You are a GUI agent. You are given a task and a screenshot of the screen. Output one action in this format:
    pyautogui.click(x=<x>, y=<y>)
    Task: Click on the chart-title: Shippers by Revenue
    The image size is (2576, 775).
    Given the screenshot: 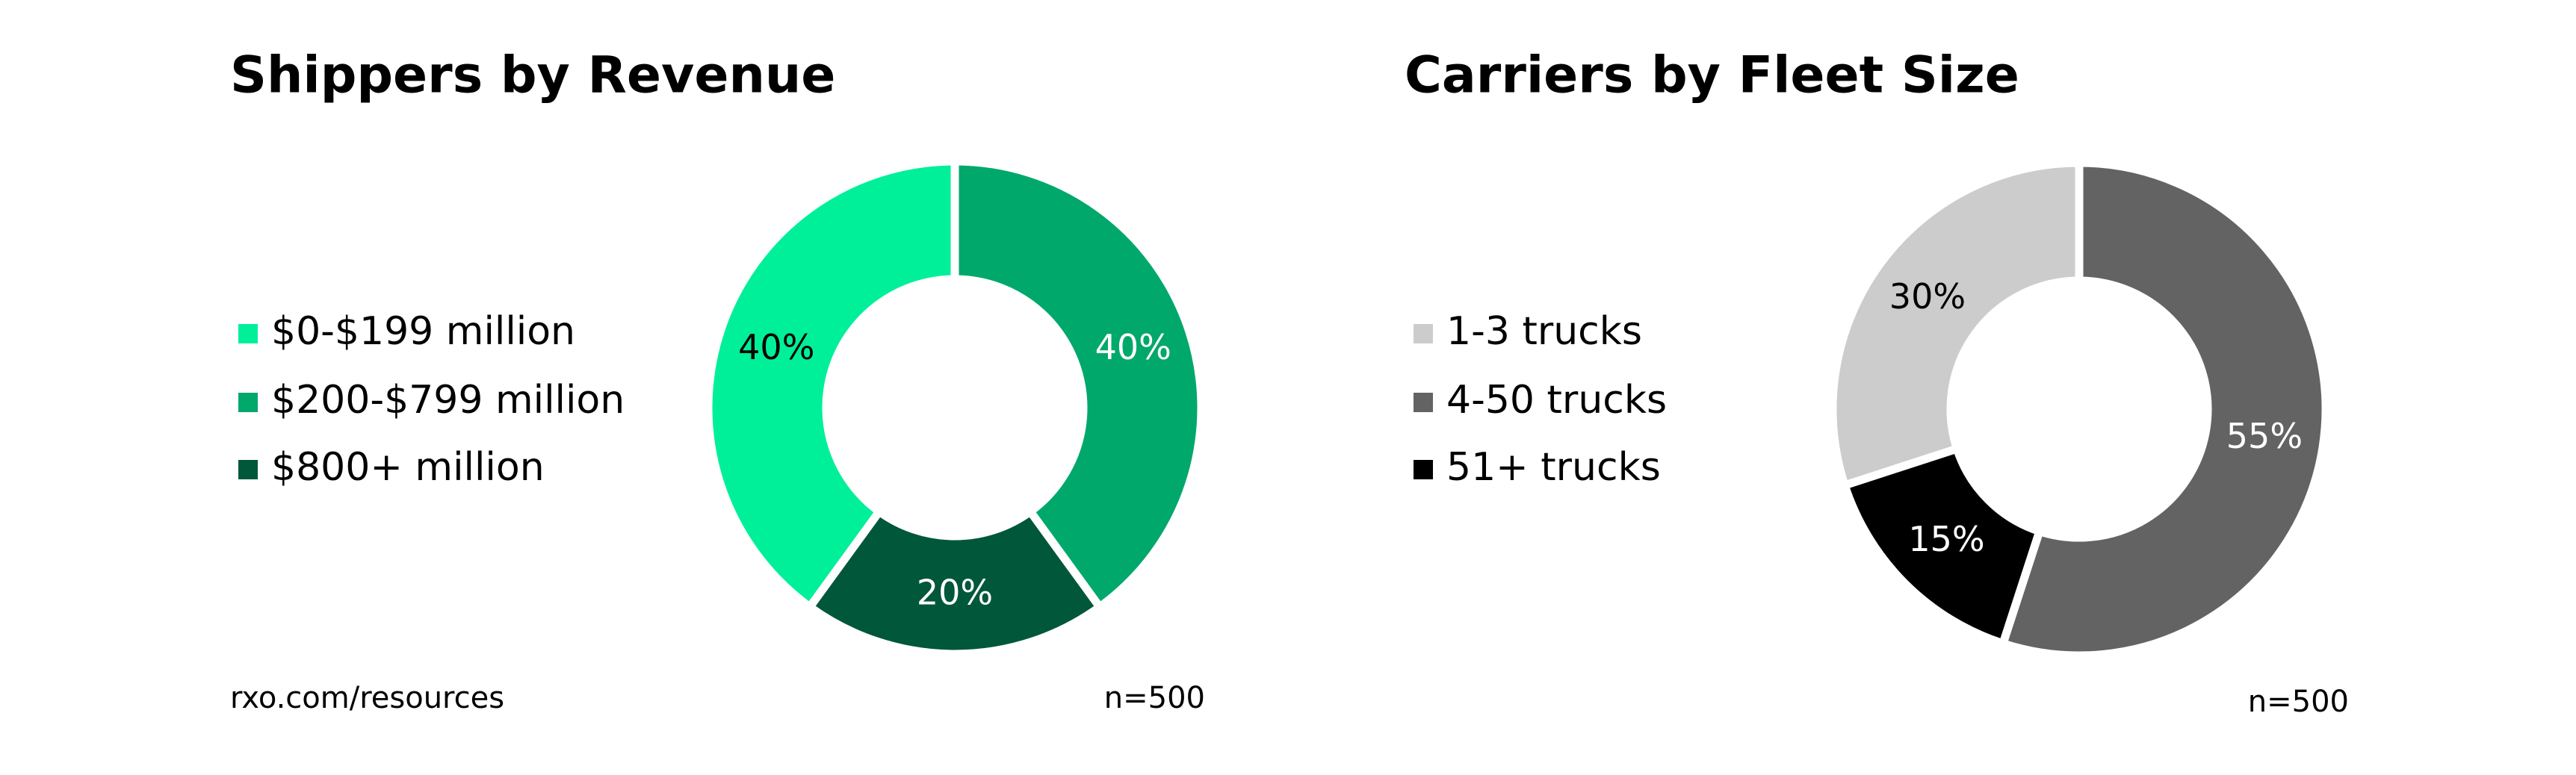 What is the action you would take?
    pyautogui.click(x=532, y=75)
    